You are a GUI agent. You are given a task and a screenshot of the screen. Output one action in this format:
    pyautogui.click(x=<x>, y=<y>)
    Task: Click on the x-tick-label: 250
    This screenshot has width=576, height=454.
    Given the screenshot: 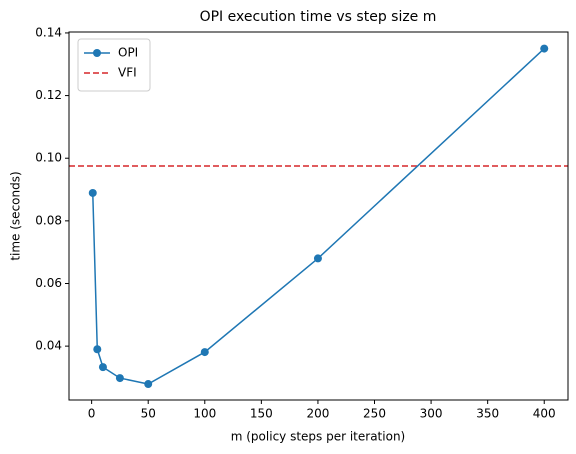 What is the action you would take?
    pyautogui.click(x=374, y=414)
    